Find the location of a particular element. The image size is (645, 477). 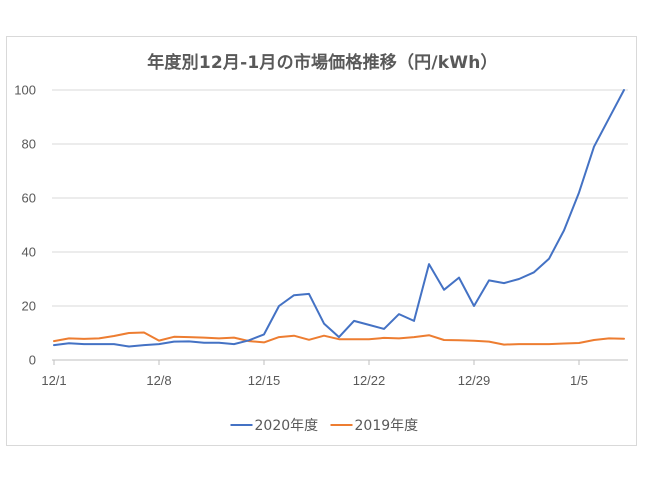

x-tick-label: 12/29 is located at coordinates (474, 380).